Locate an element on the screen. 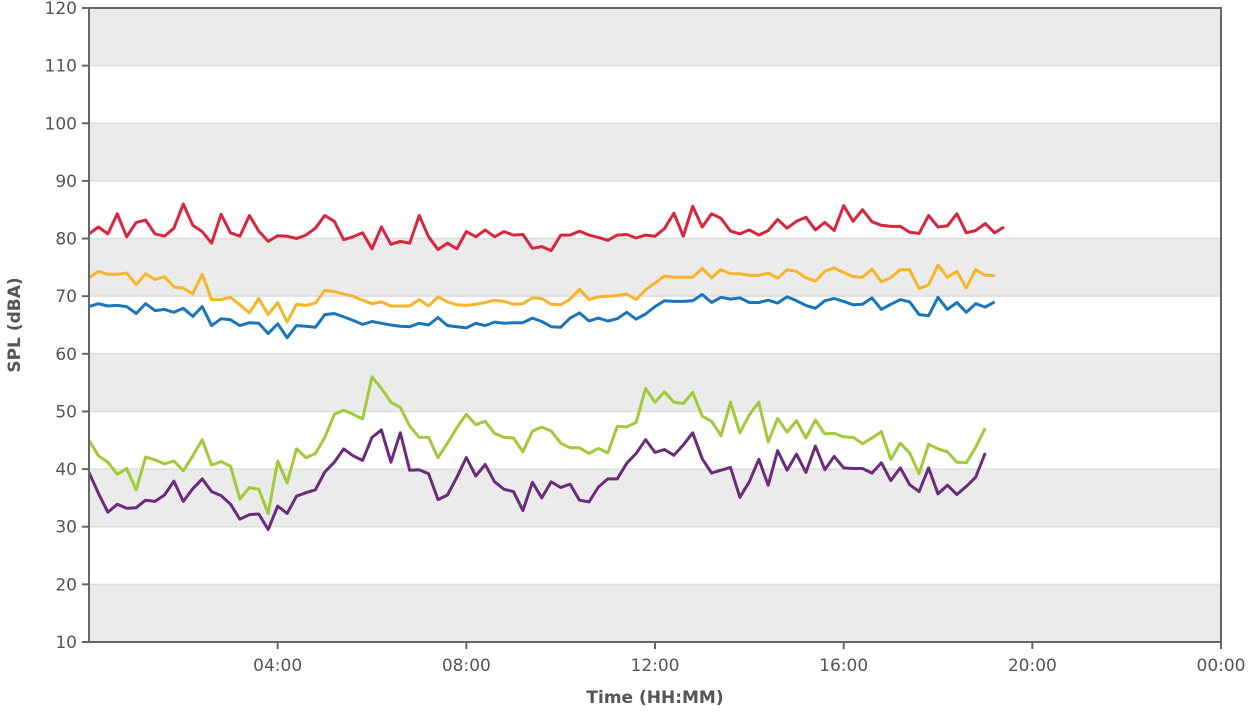 Image resolution: width=1253 pixels, height=713 pixels. y-tick-label: 20 is located at coordinates (66, 585).